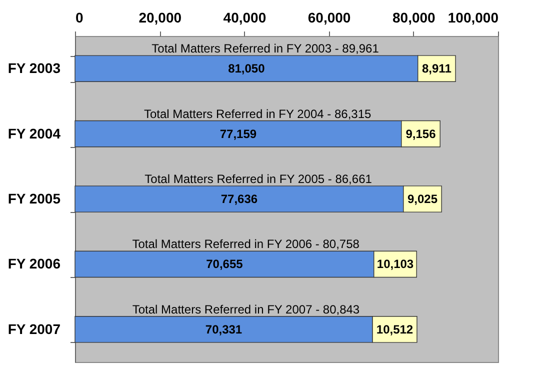 The width and height of the screenshot is (555, 365). I want to click on data-label: 10,512, so click(395, 329).